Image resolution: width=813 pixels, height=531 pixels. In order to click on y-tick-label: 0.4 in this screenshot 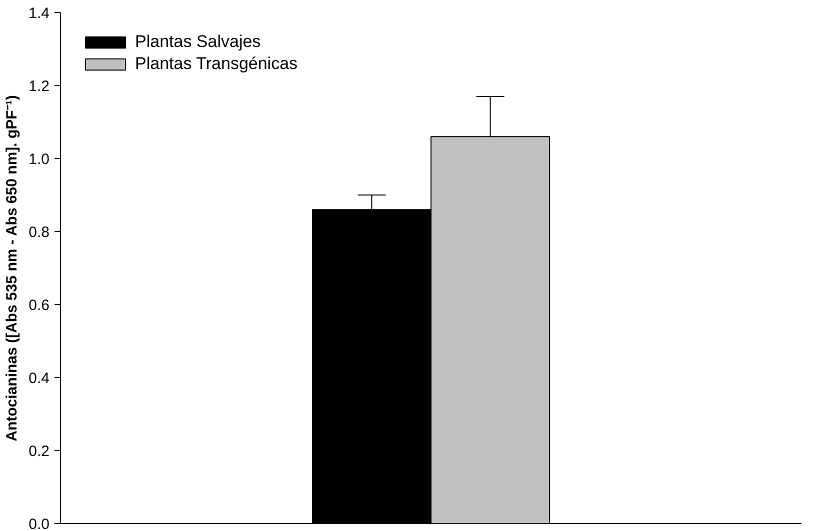, I will do `click(39, 378)`.